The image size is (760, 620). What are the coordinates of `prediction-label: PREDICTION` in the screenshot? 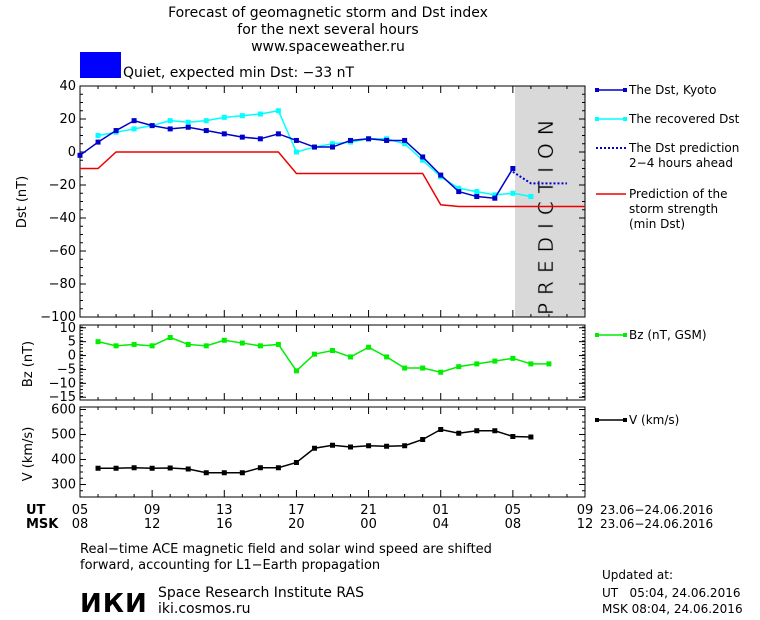 It's located at (546, 213).